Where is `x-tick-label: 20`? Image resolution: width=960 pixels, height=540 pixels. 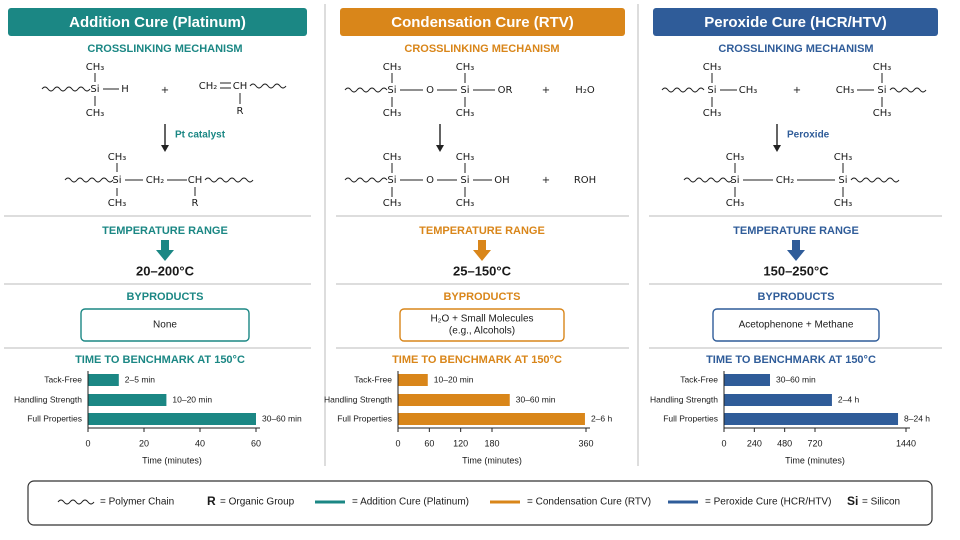 x-tick-label: 20 is located at coordinates (144, 443).